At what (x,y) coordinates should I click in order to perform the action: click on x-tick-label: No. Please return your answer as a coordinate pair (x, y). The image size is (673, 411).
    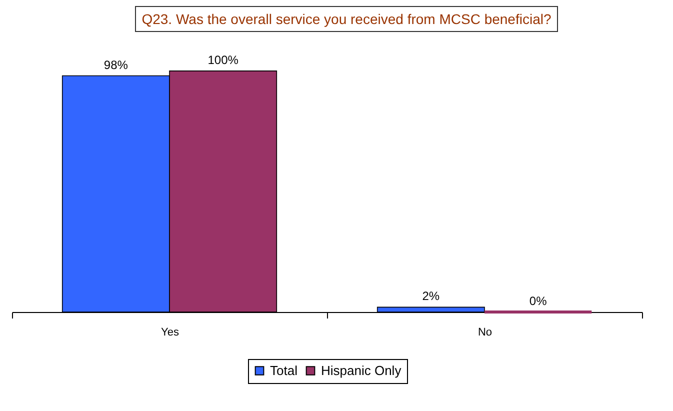
    Looking at the image, I should click on (485, 332).